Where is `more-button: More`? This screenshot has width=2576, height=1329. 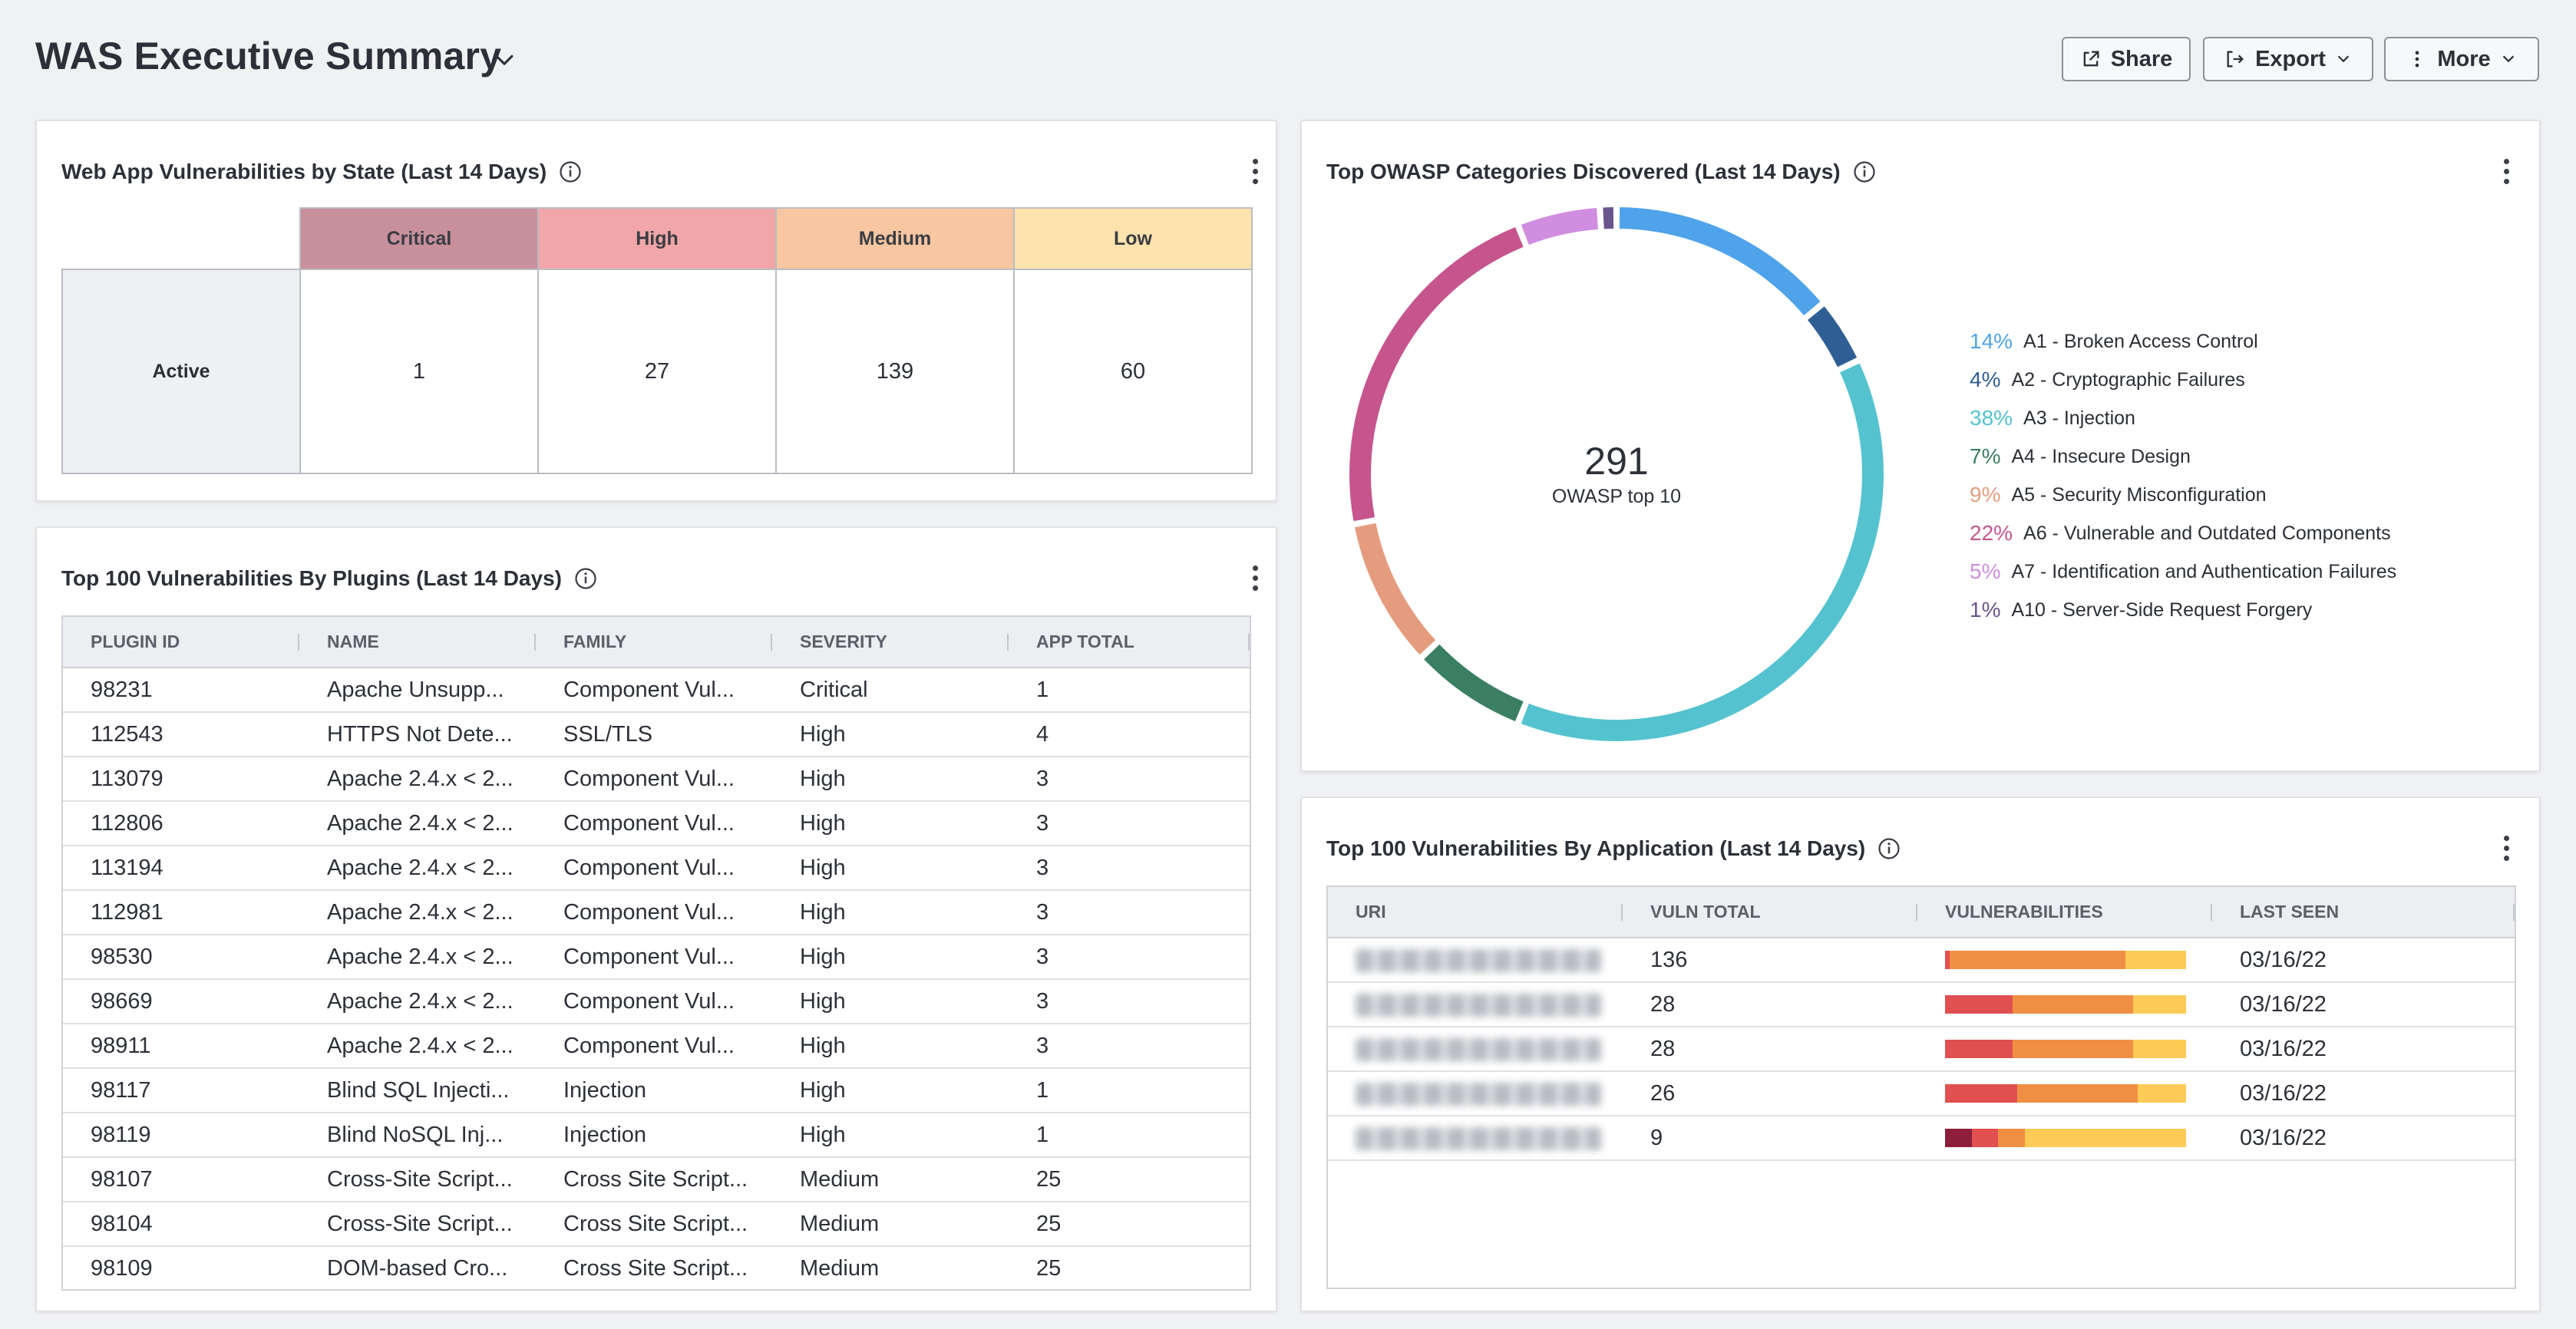
more-button: More is located at coordinates (2461, 59).